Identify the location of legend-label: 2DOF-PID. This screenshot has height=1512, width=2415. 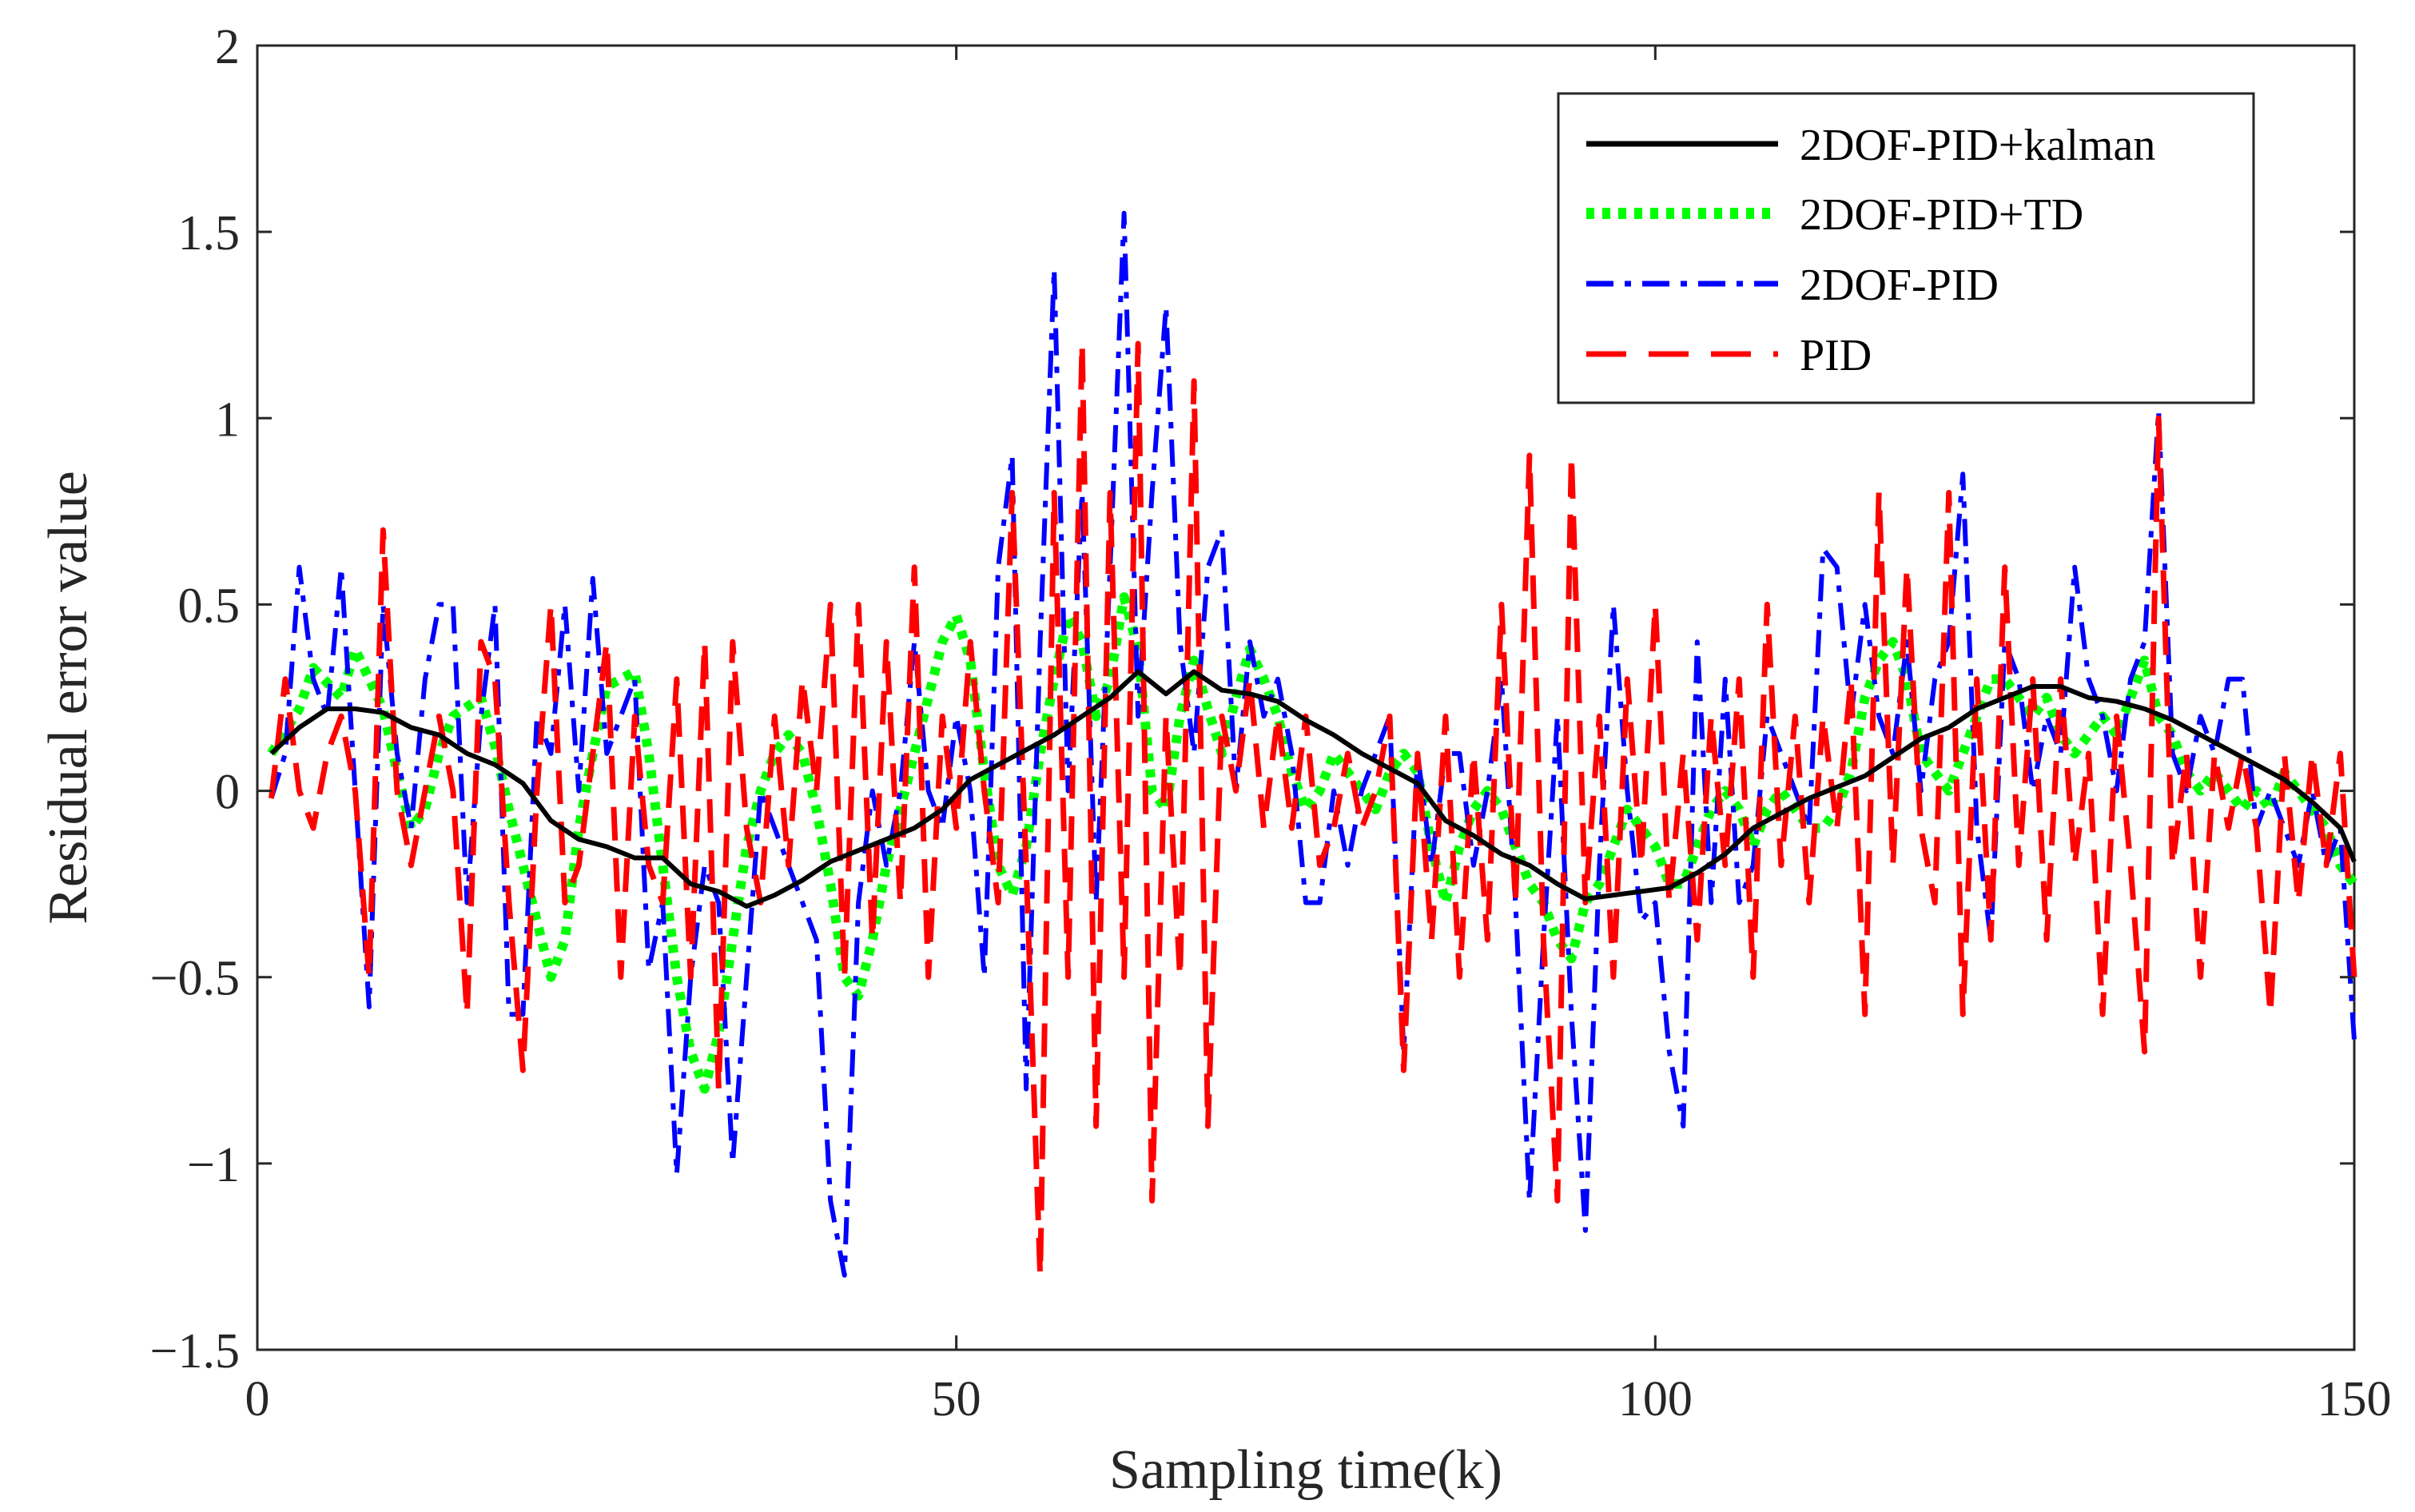
(1900, 285).